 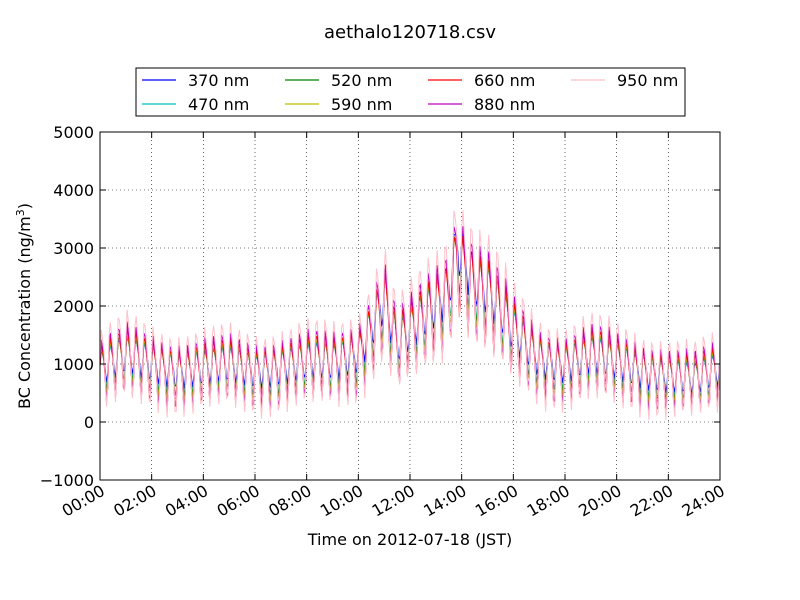 I want to click on y-tick-label: −1000, so click(x=67, y=480).